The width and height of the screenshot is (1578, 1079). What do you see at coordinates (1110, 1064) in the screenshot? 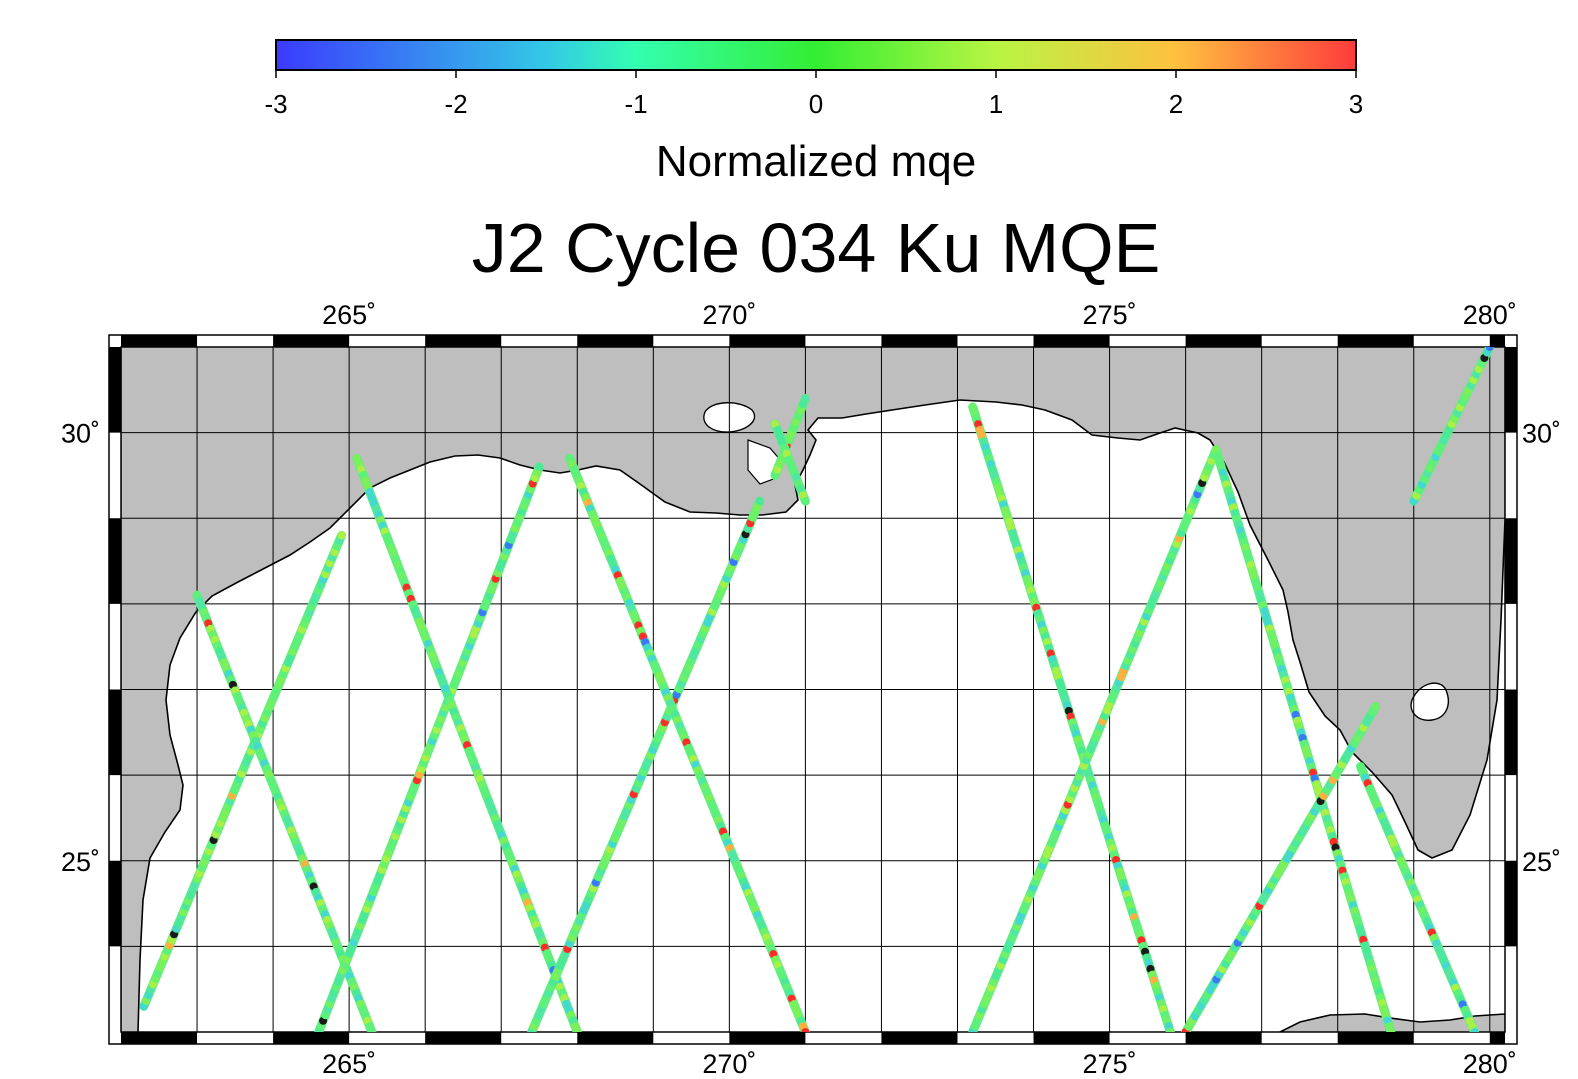
I see `lon-label-bottom: 275˚` at bounding box center [1110, 1064].